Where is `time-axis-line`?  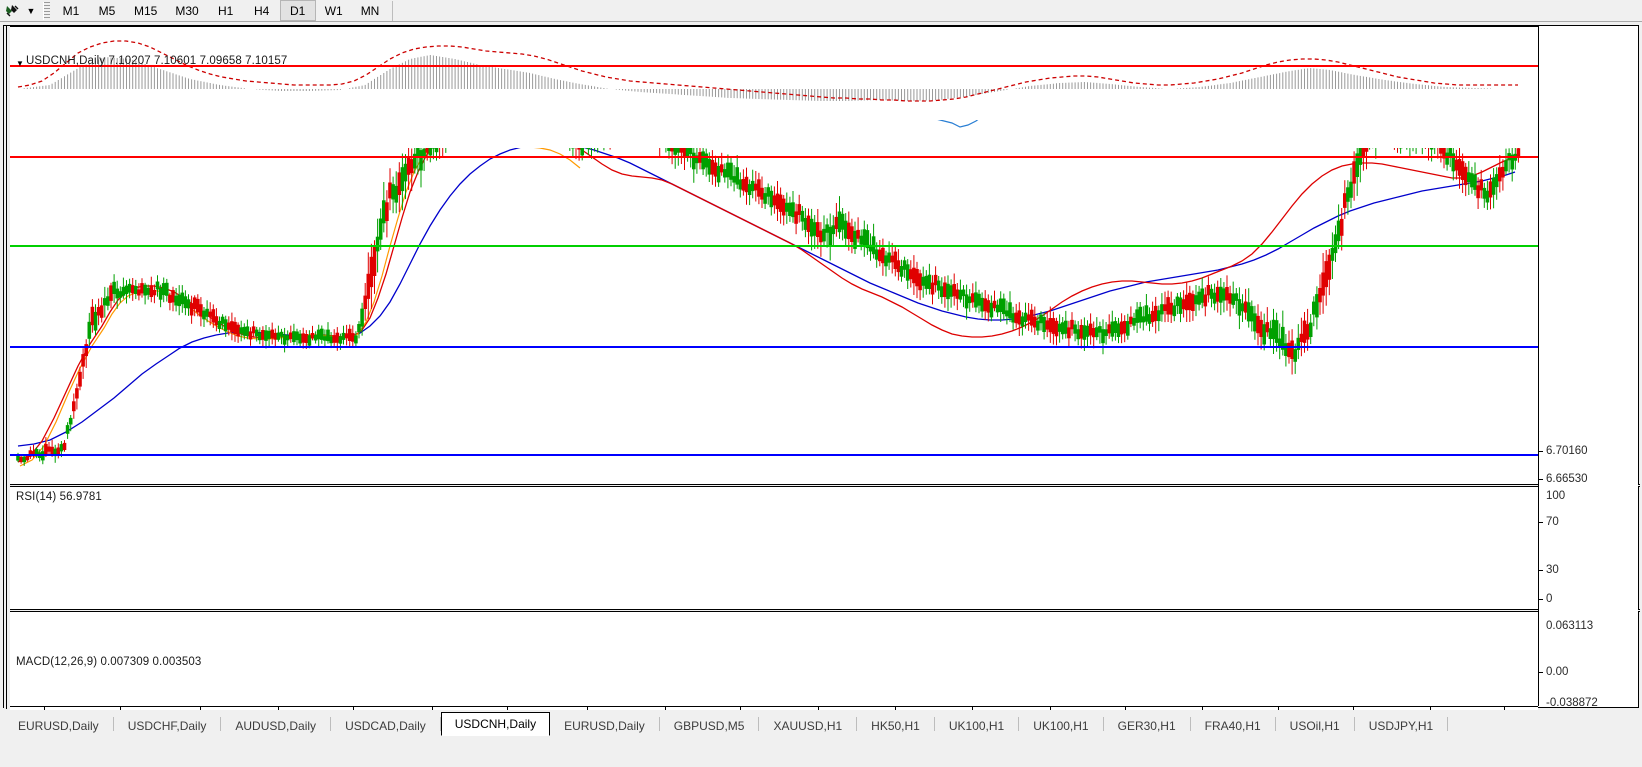
time-axis-line is located at coordinates (774, 706).